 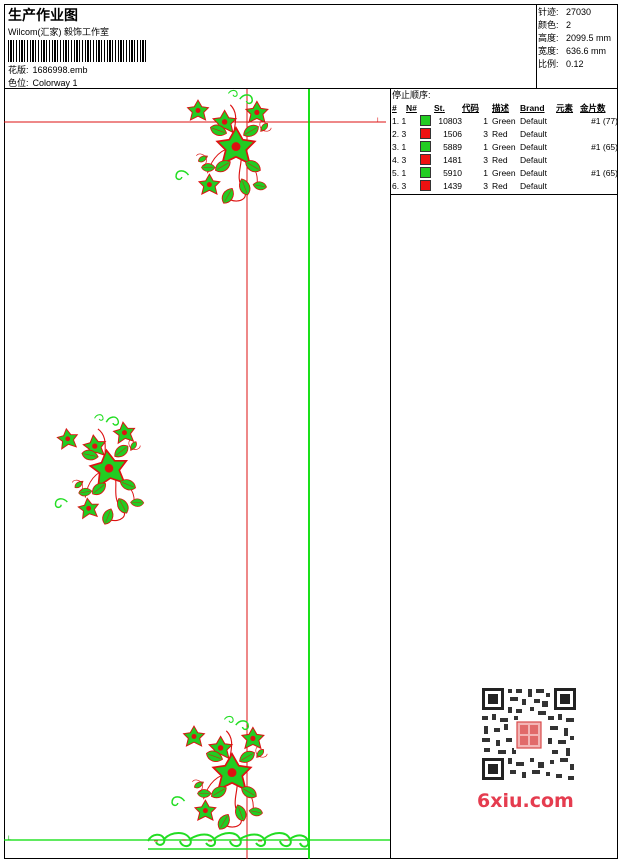 What do you see at coordinates (221, 840) in the screenshot?
I see `bottom-border-red-accents` at bounding box center [221, 840].